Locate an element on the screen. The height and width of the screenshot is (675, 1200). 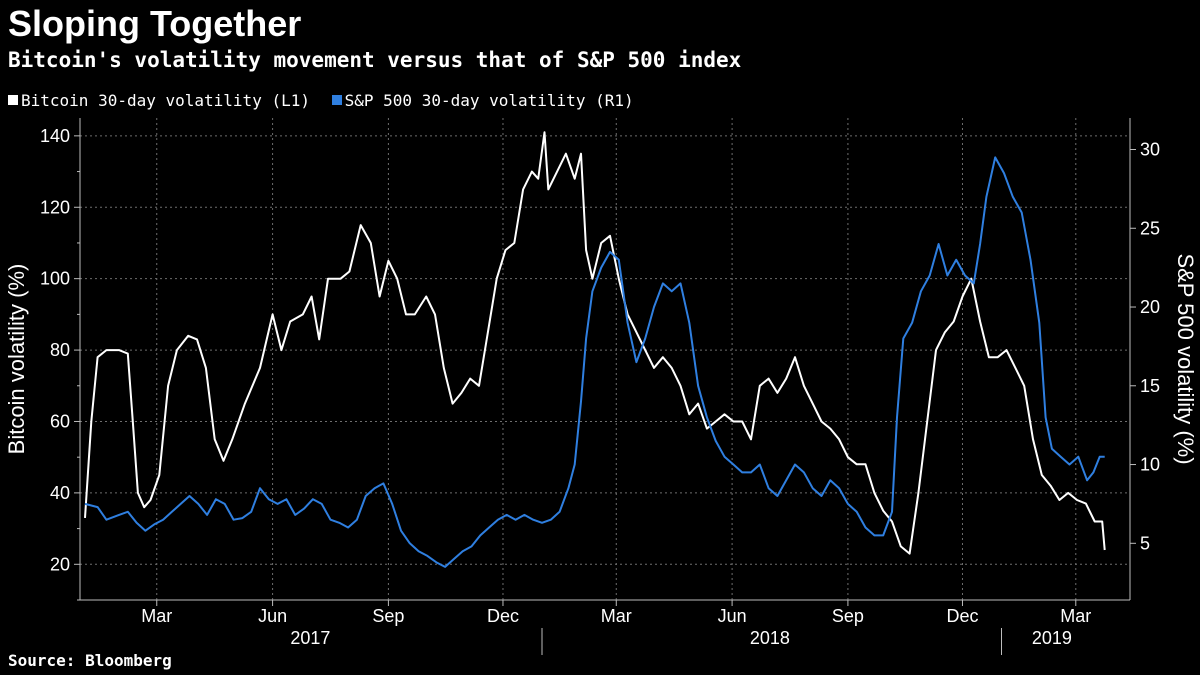
left-tick-label: 140 is located at coordinates (55, 136).